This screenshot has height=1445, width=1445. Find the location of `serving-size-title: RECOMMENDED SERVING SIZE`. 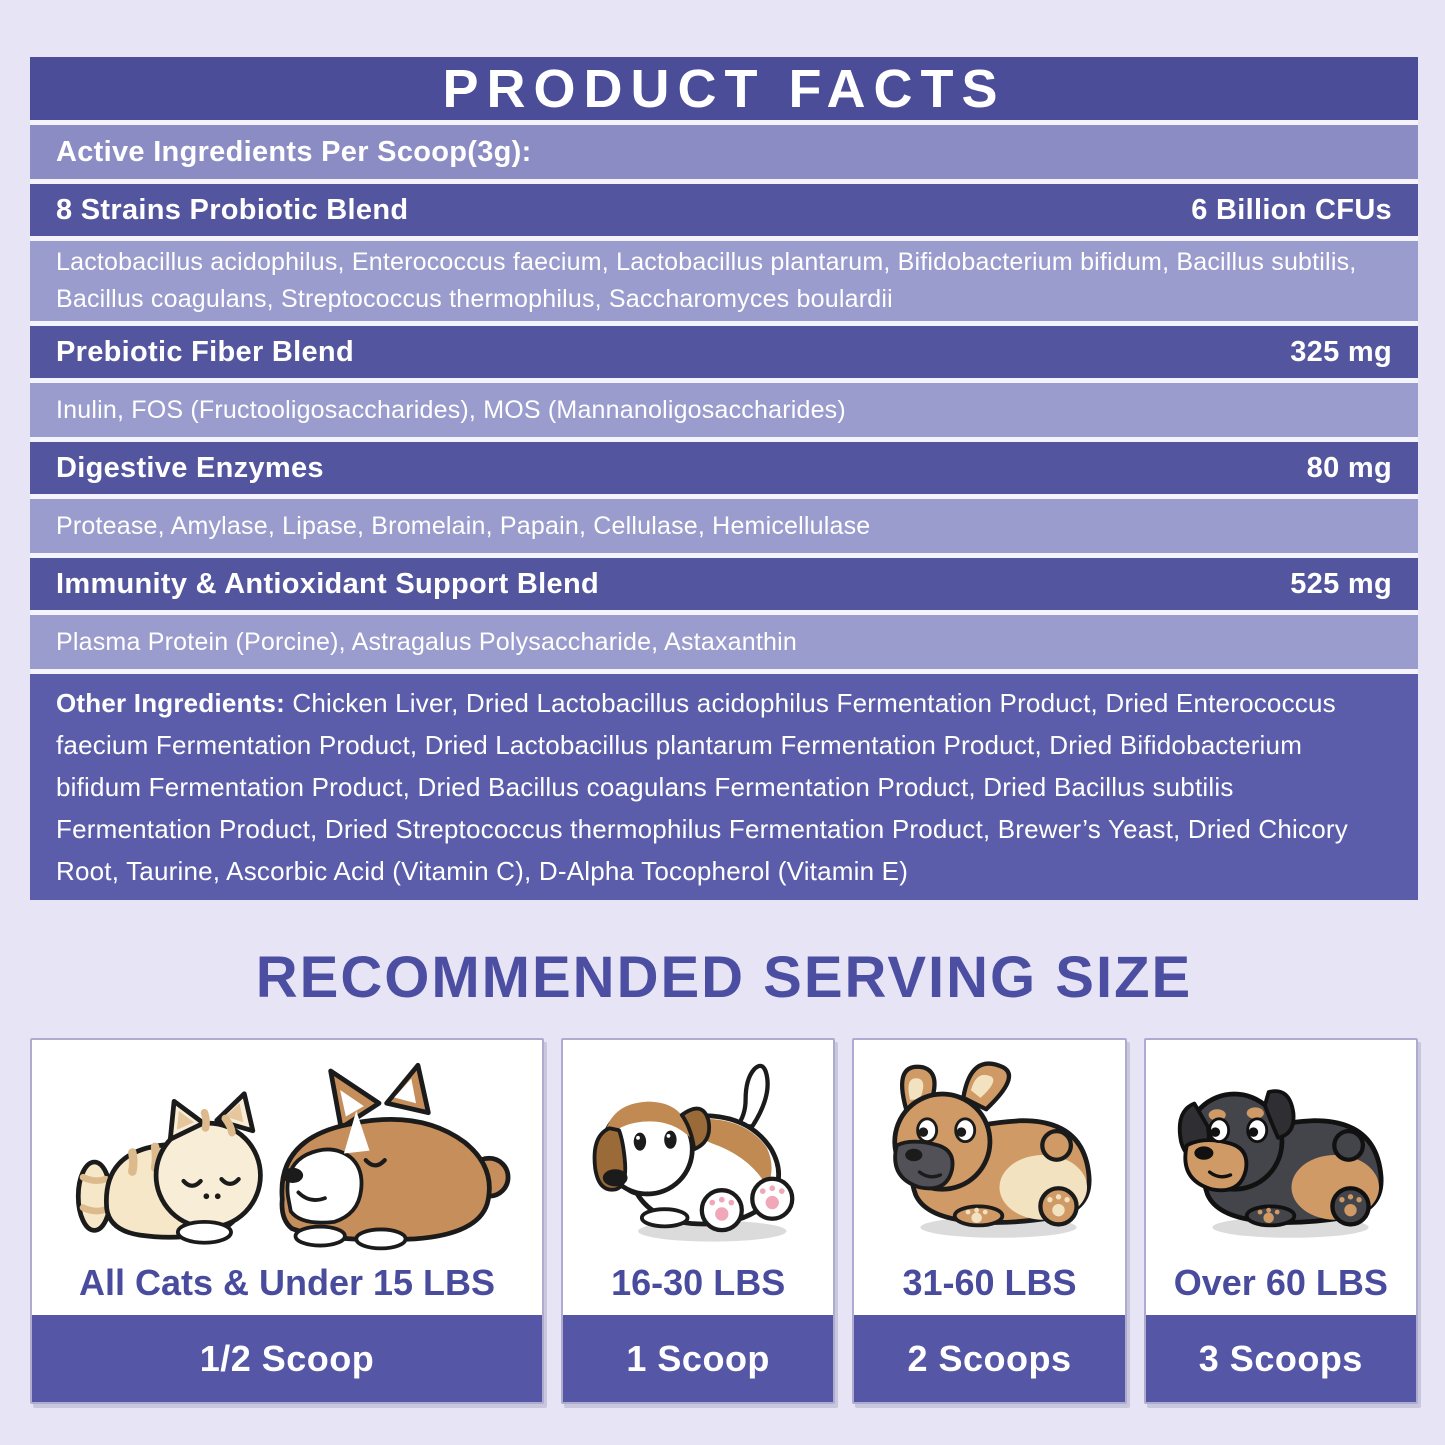

serving-size-title: RECOMMENDED SERVING SIZE is located at coordinates (724, 977).